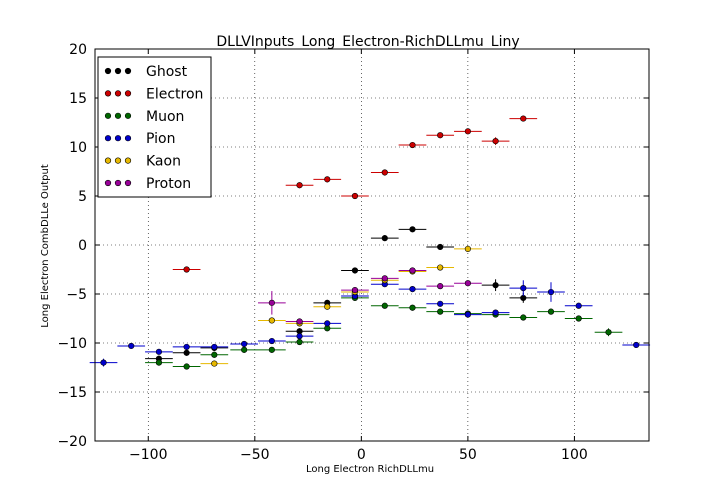 The width and height of the screenshot is (720, 504). Describe the element at coordinates (139, 139) in the screenshot. I see `legend-item-pion: Pion` at that location.